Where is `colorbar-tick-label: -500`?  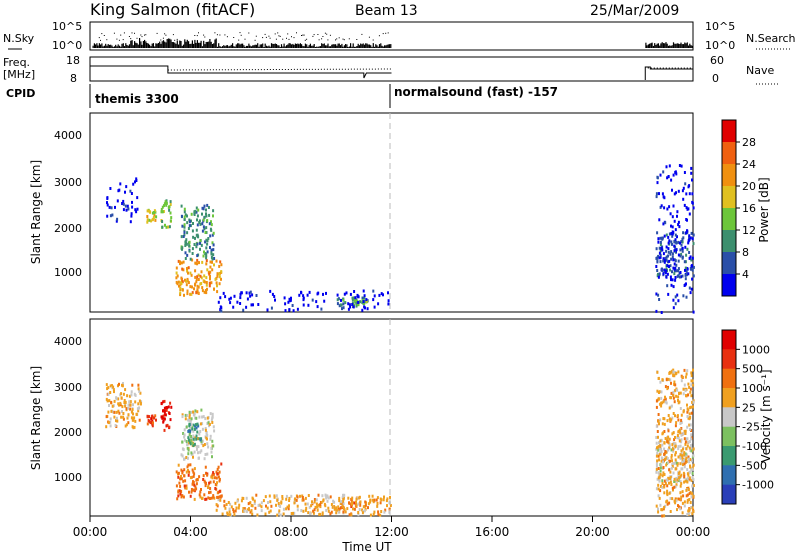 colorbar-tick-label: -500 is located at coordinates (754, 465).